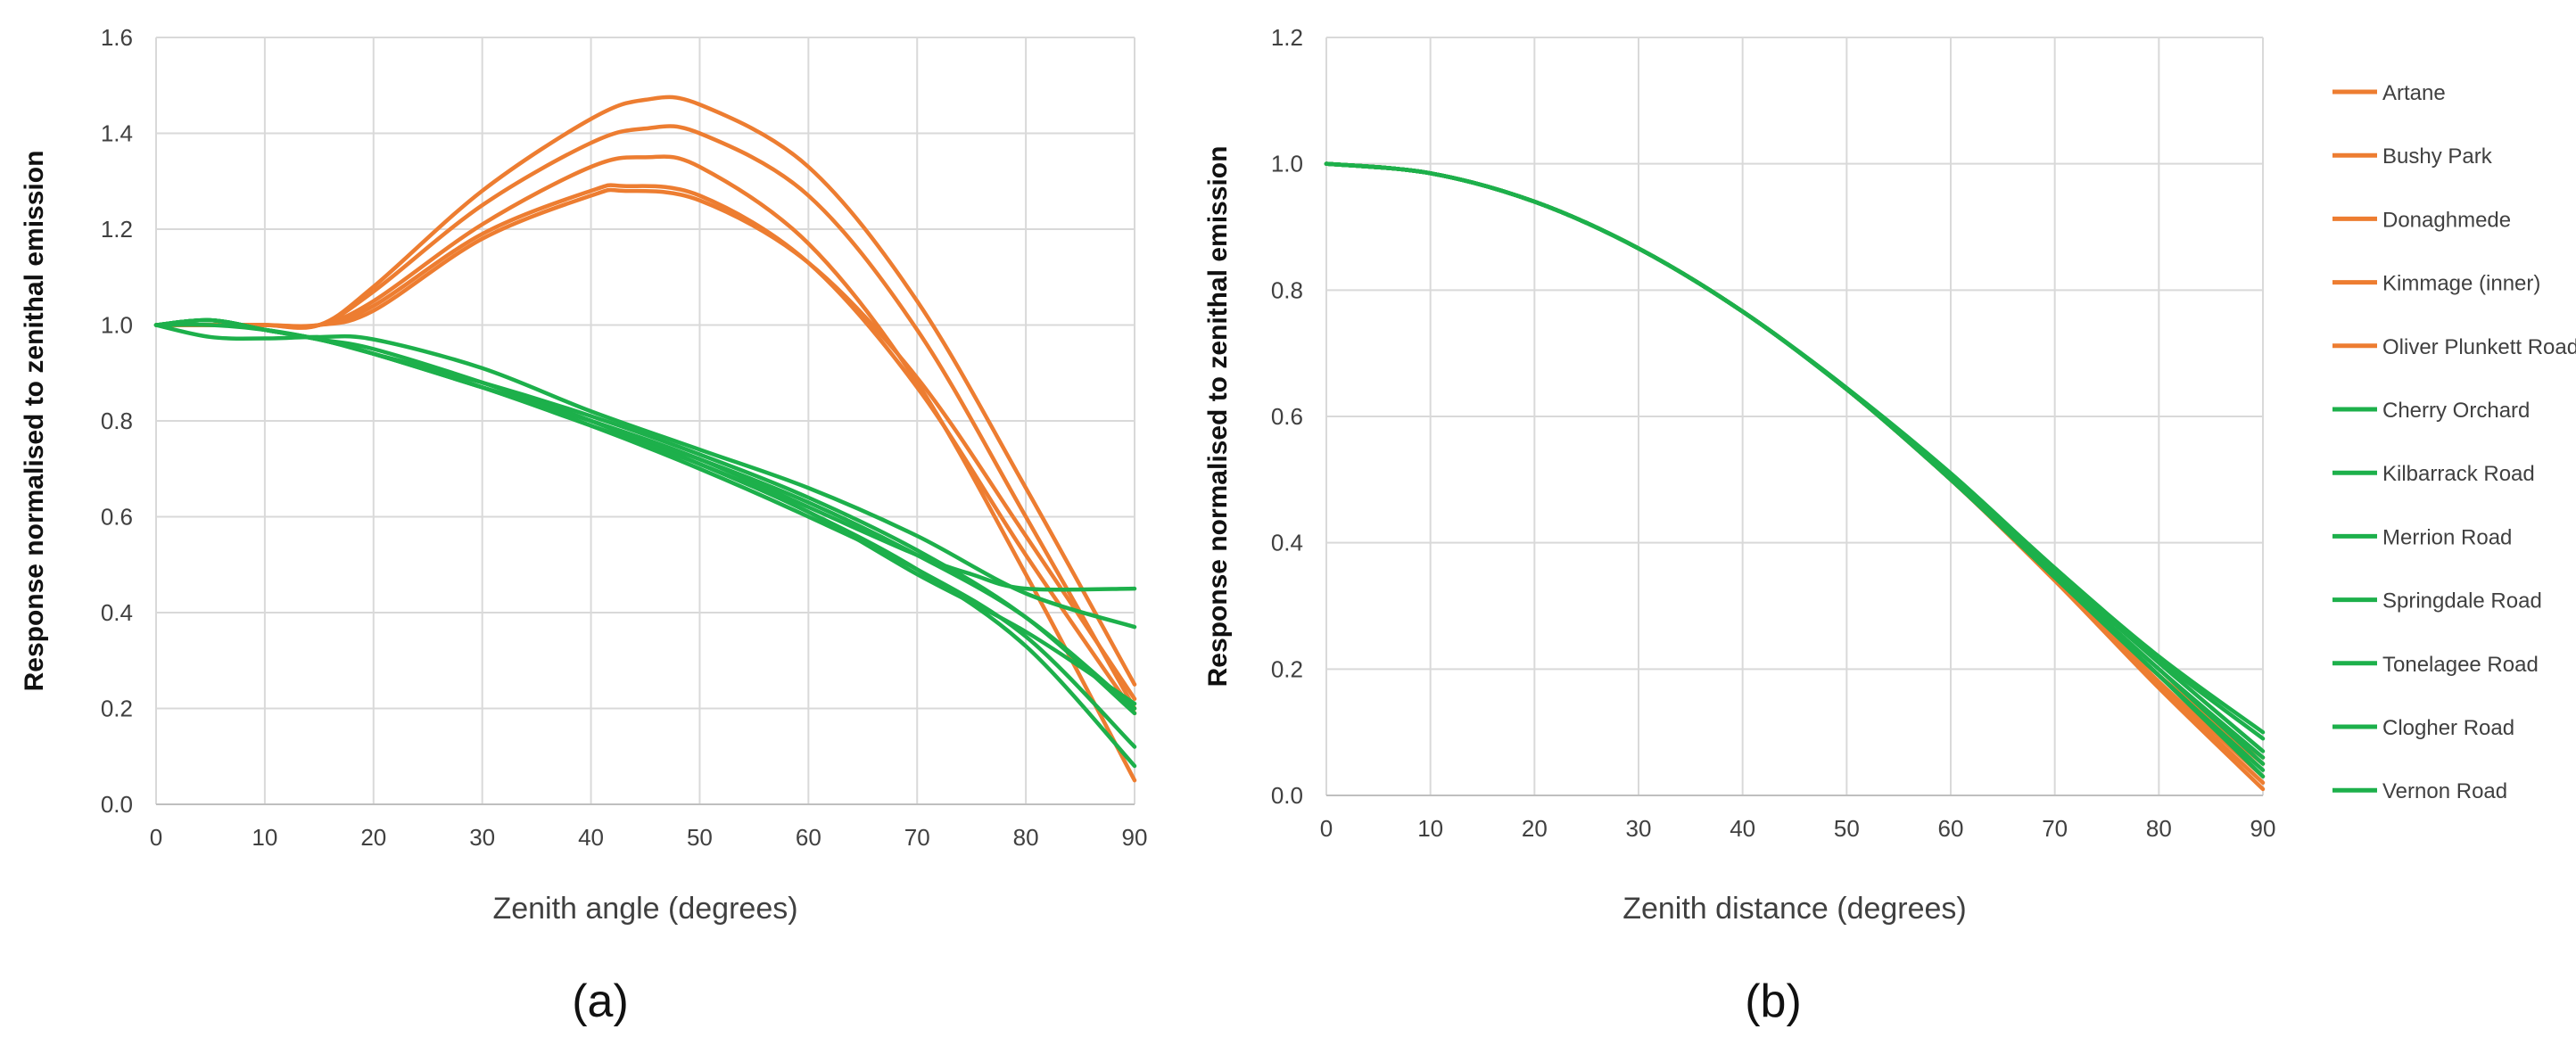 This screenshot has width=2576, height=1054. I want to click on panel-label: (a), so click(600, 1001).